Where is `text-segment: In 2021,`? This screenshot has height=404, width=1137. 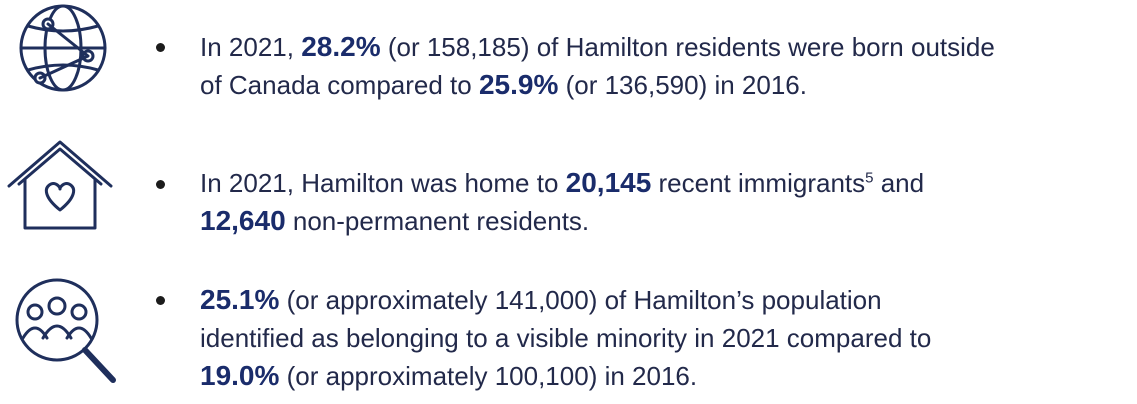 text-segment: In 2021, is located at coordinates (251, 47).